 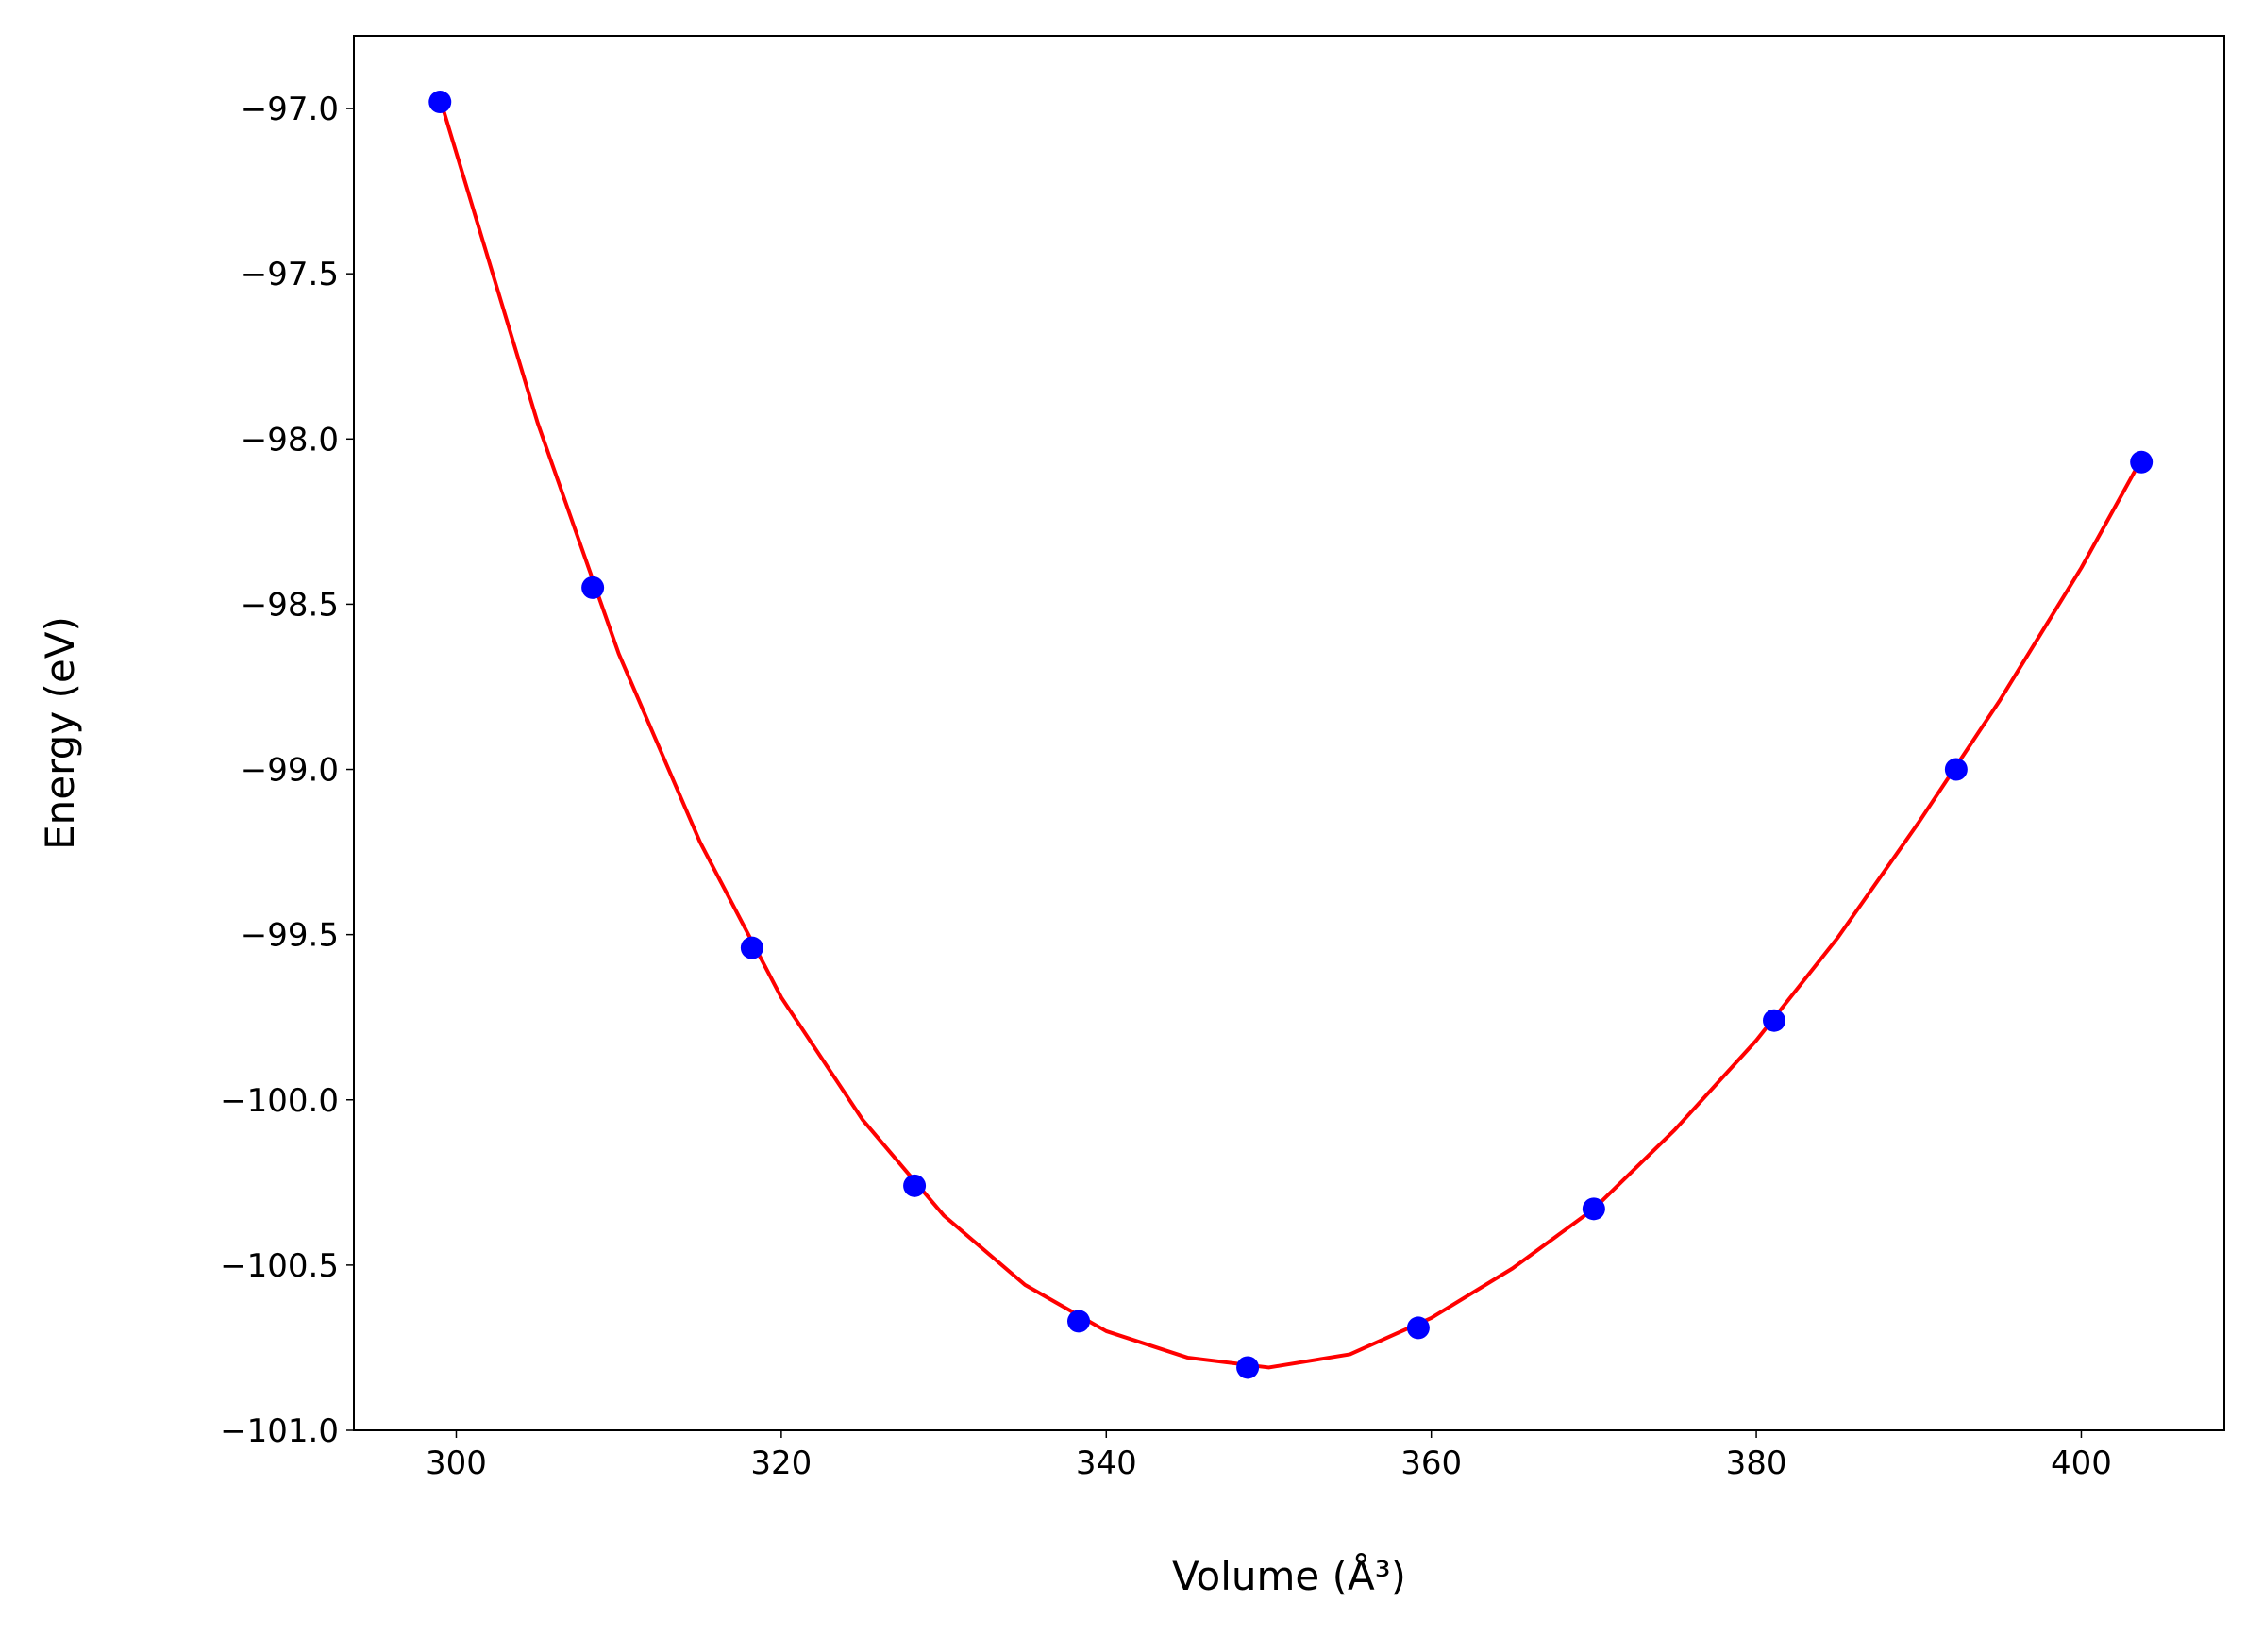 I want to click on y-tick-label: −97.0, so click(x=290, y=109).